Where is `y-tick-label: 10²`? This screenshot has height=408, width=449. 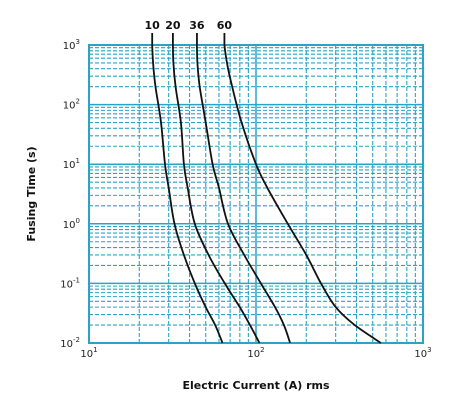
y-tick-label: 10² is located at coordinates (71, 105).